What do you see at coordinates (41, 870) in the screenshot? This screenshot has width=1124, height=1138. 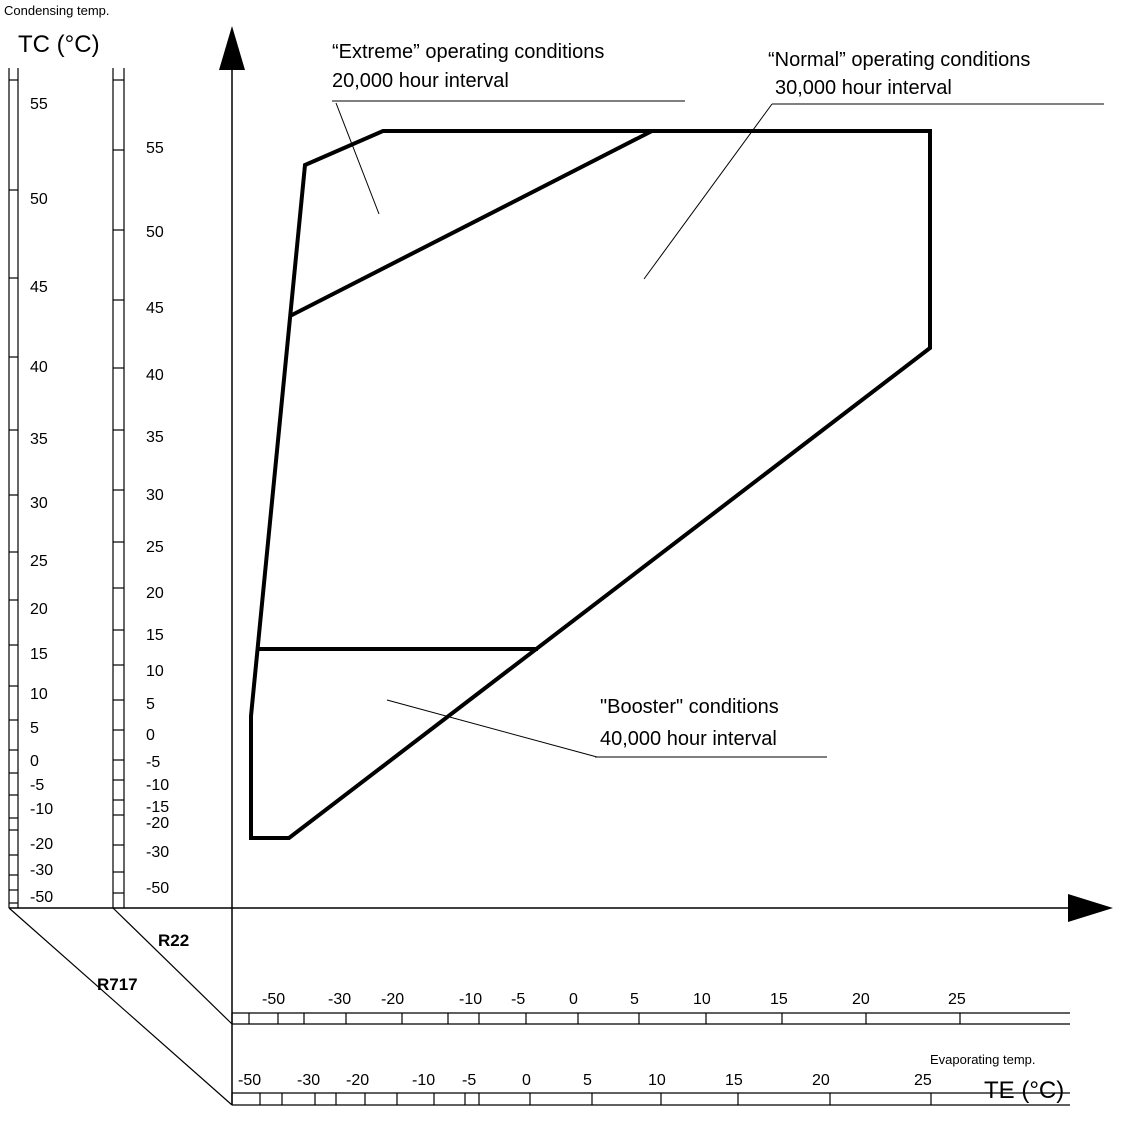 I see `r717-tick-label: -30` at bounding box center [41, 870].